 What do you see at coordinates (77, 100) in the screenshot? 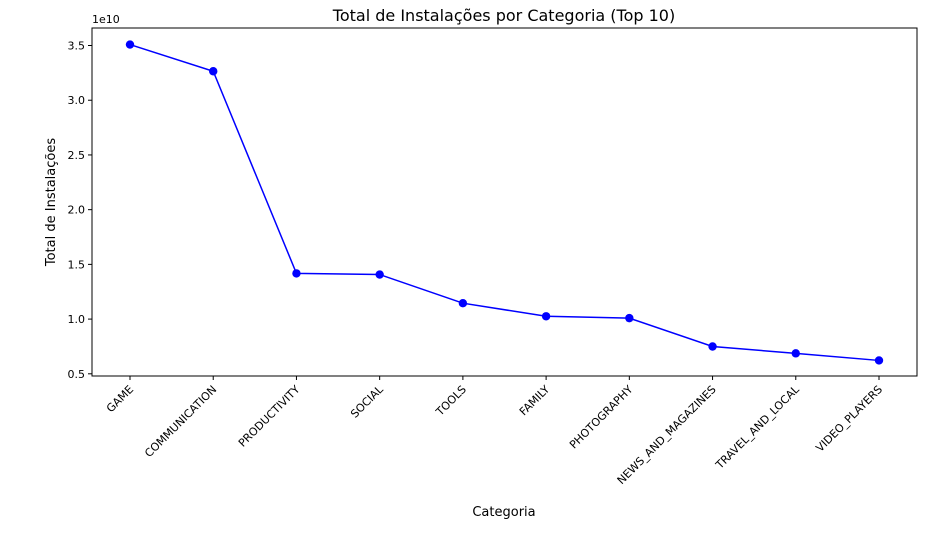
I see `y-tick-label: 3.0` at bounding box center [77, 100].